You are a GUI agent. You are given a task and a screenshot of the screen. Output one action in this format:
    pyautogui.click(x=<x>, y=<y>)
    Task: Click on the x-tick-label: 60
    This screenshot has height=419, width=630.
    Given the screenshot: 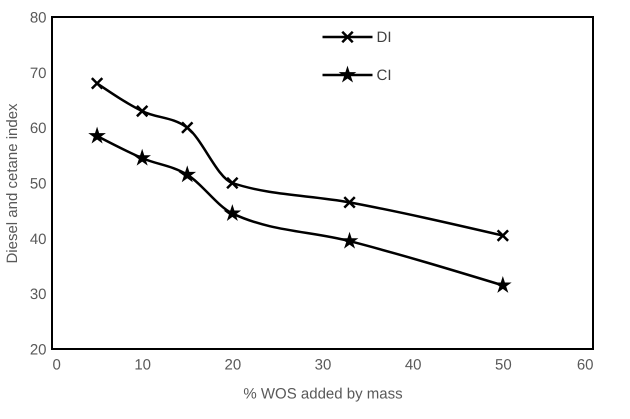 What is the action you would take?
    pyautogui.click(x=585, y=365)
    